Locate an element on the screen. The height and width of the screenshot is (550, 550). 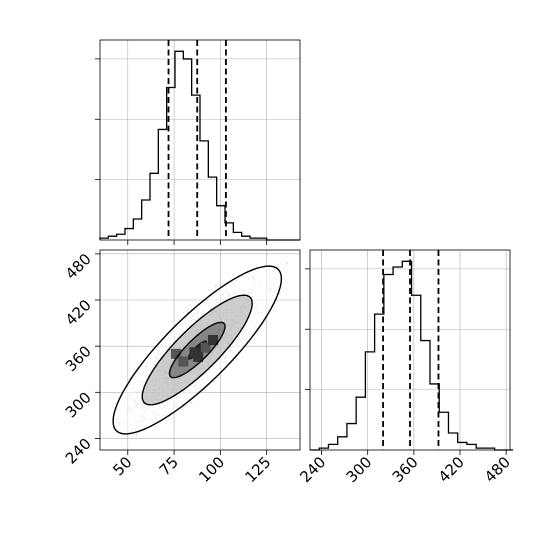
y-hist-frame is located at coordinates (410, 350).